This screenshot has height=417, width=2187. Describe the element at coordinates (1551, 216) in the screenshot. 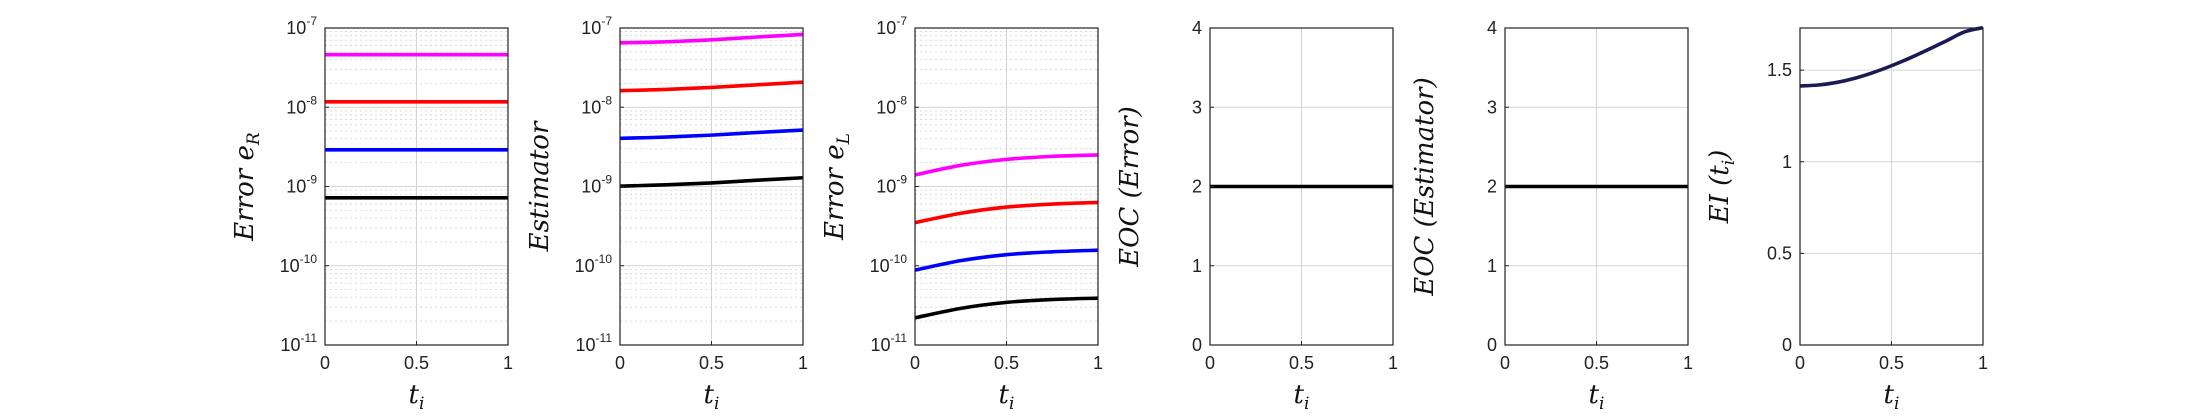

I see `chart-panel-5: 0 1 2 3 4 0 0.5 1 ti EOC (Estimator)` at that location.